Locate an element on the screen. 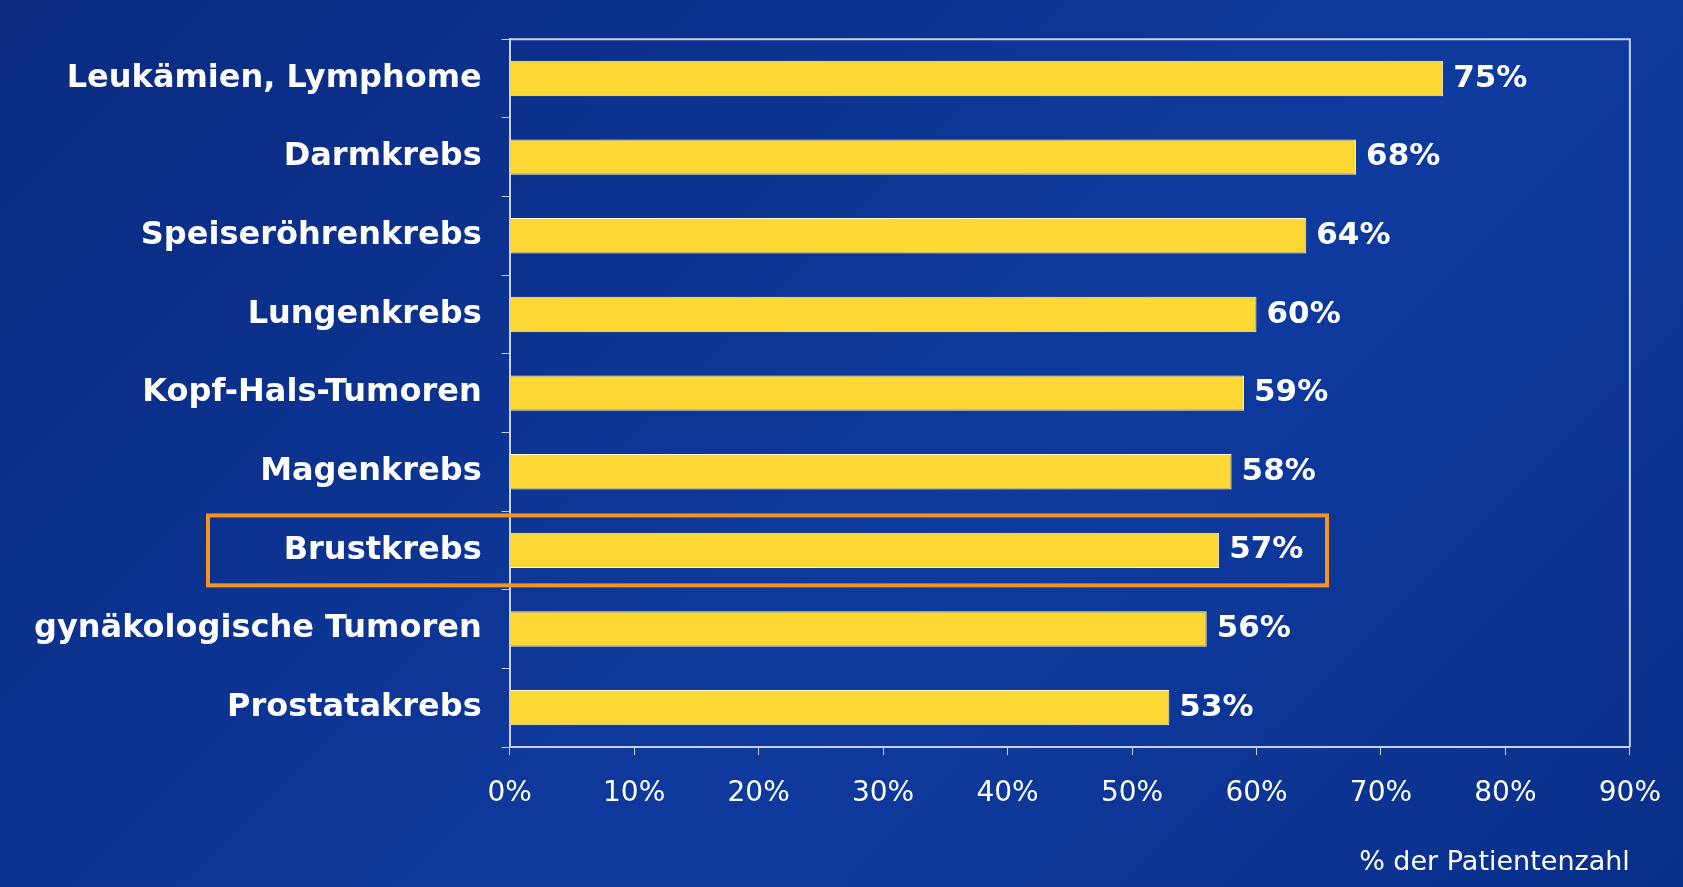  y-tick-label: Brustkrebs is located at coordinates (382, 547).